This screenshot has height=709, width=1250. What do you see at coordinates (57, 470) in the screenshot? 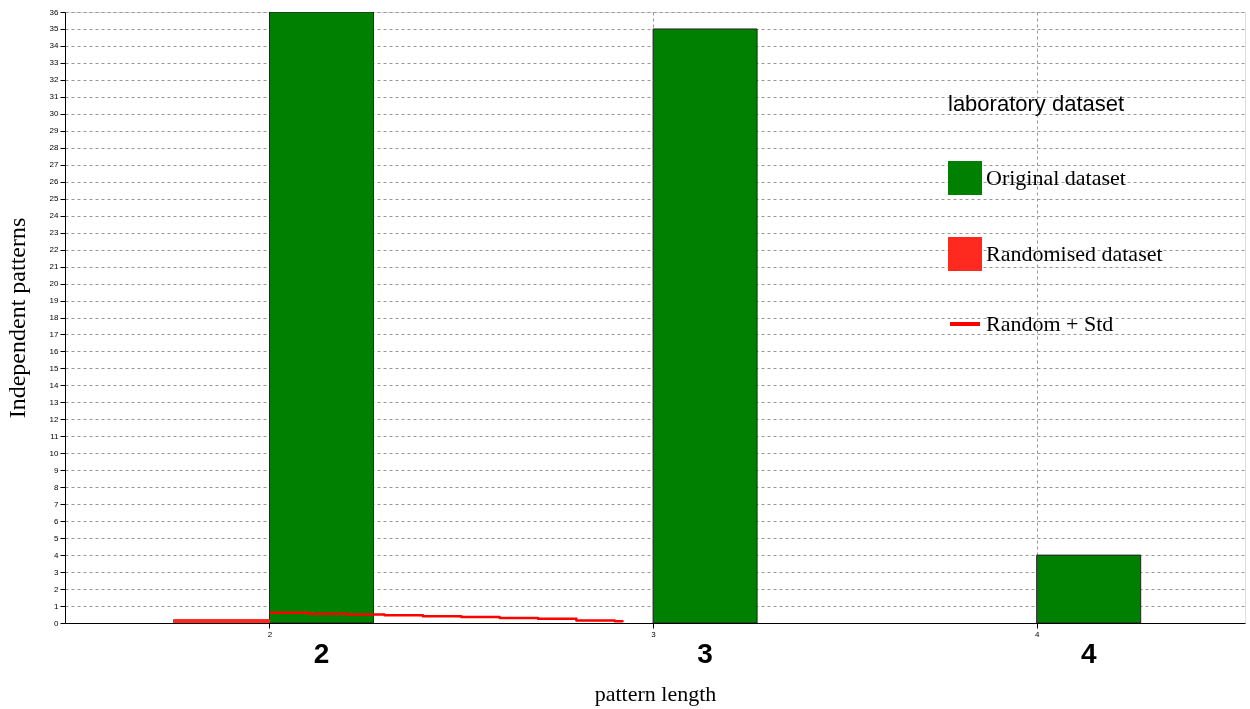
I see `y-tick-label: 9` at bounding box center [57, 470].